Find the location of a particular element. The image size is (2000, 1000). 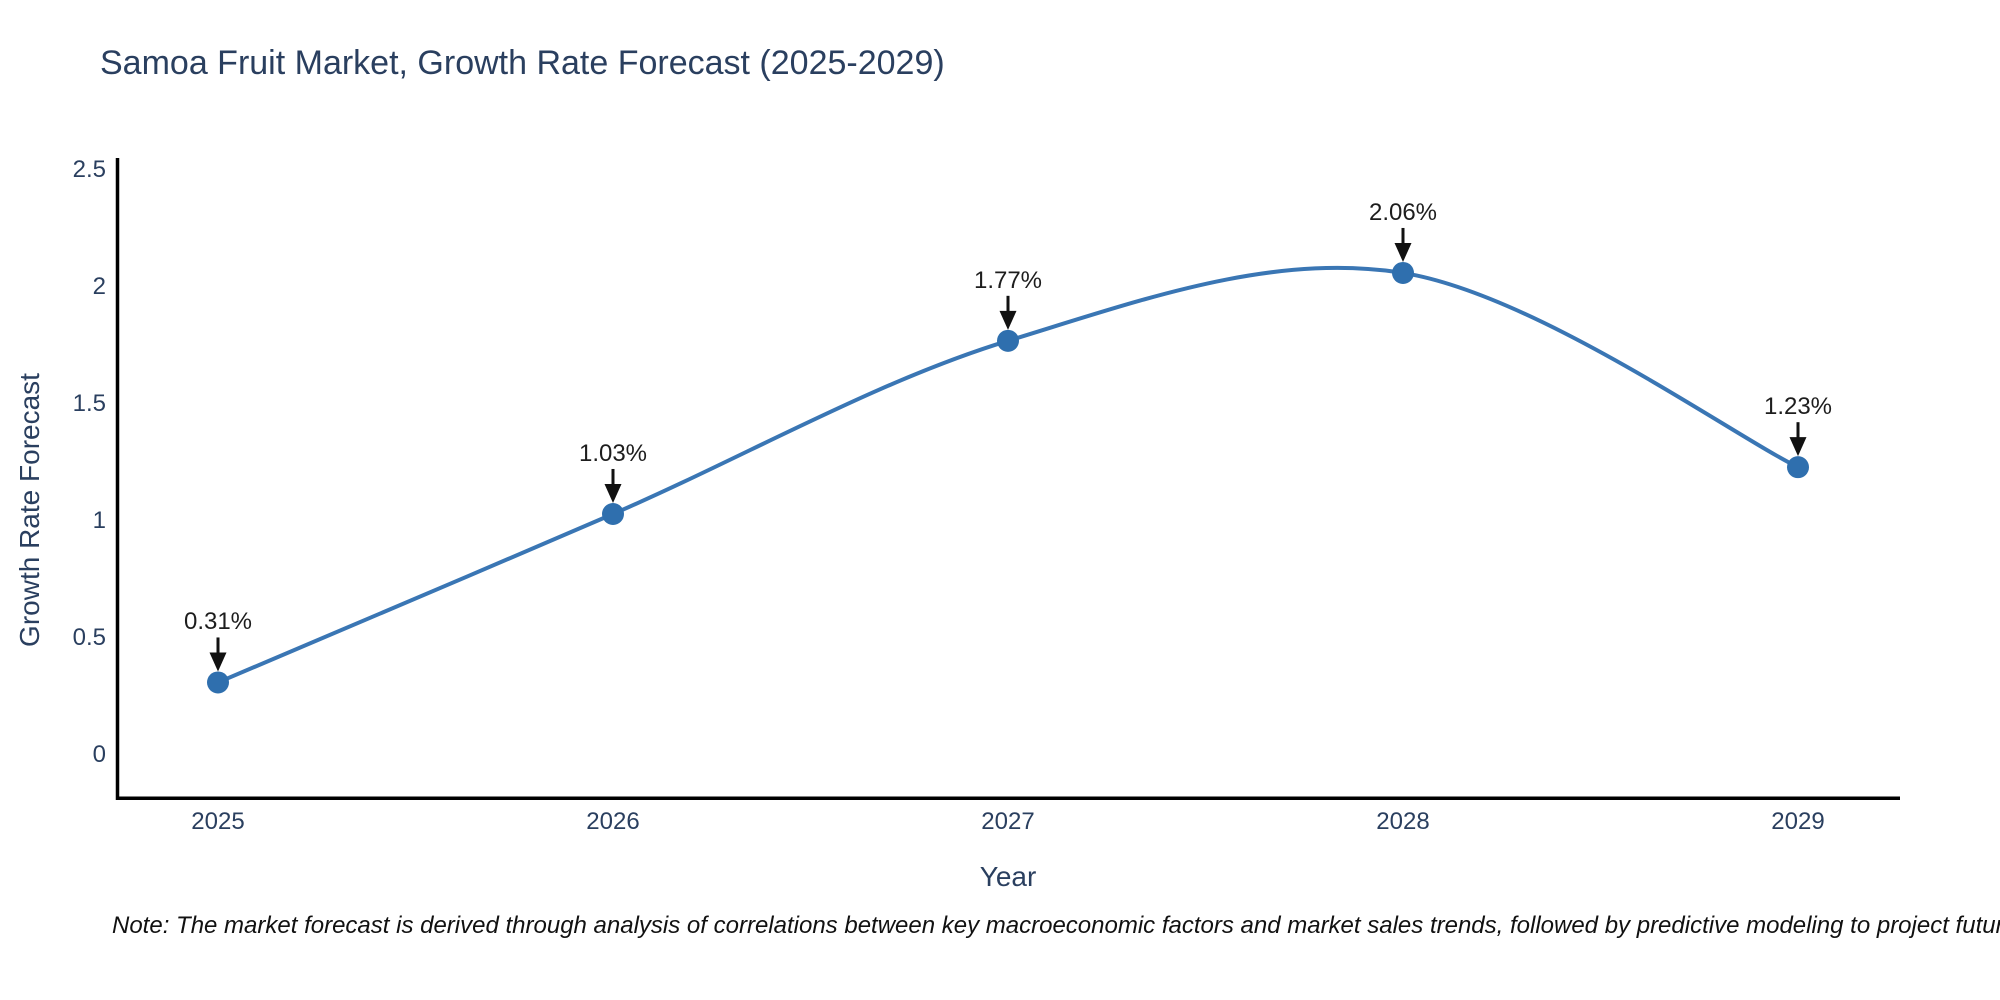

y-tick-label: 0.5 is located at coordinates (89, 637).